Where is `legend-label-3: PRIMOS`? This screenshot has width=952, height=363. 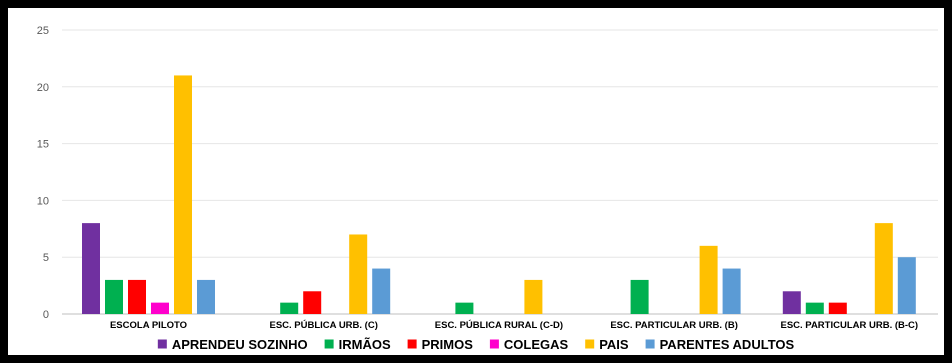 legend-label-3: PRIMOS is located at coordinates (448, 344).